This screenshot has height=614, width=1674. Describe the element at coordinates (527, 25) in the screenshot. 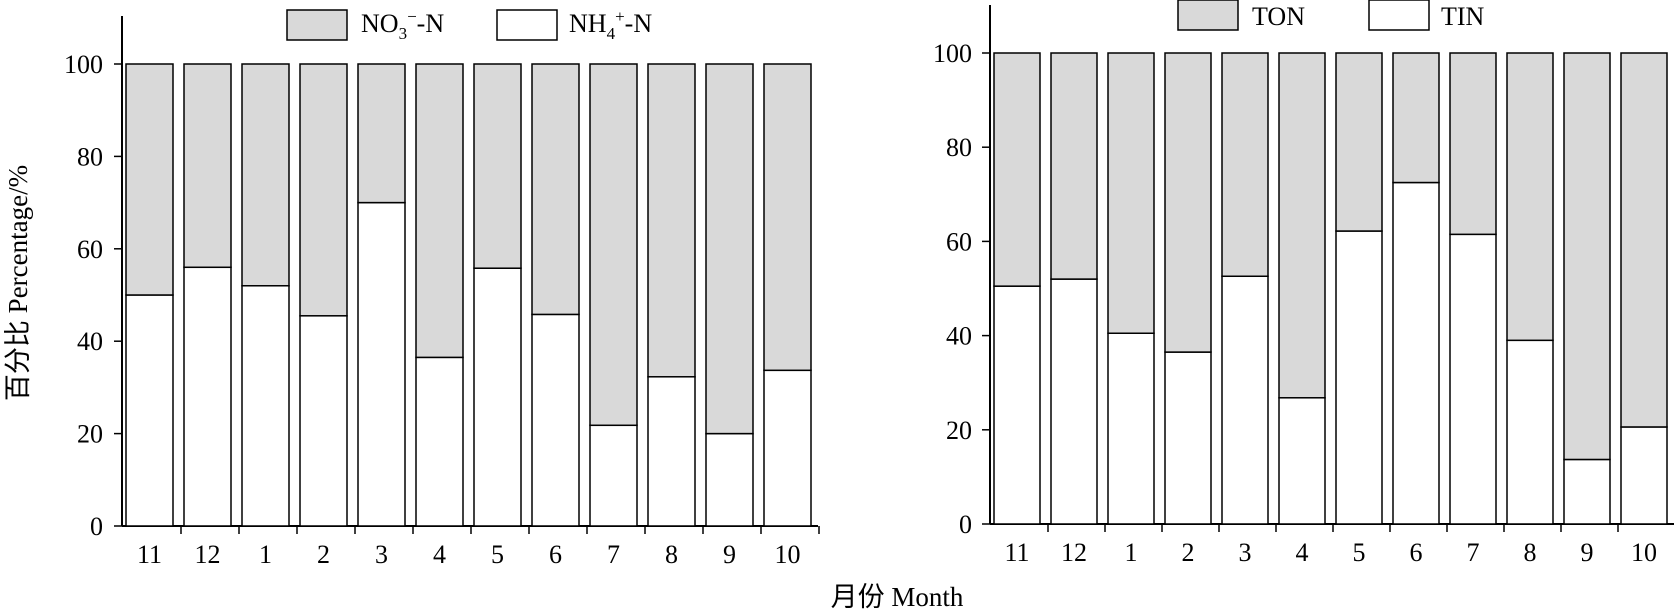

I see `legend-swatch-ammonium` at that location.